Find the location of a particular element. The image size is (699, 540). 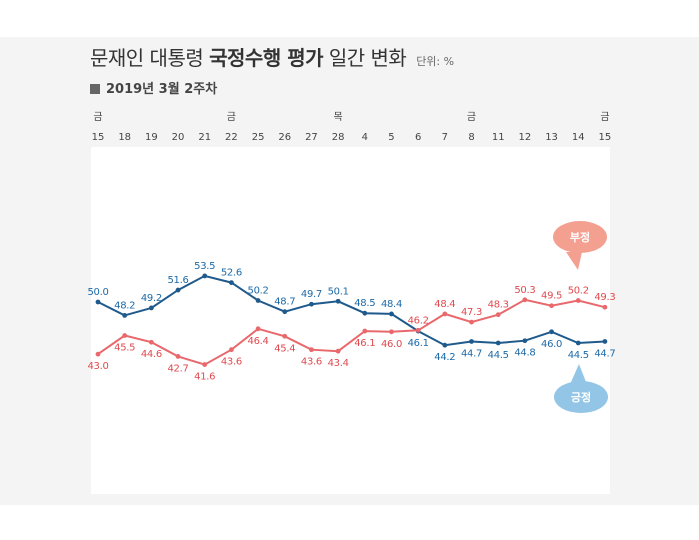

x-tick-label: 4 is located at coordinates (365, 137).